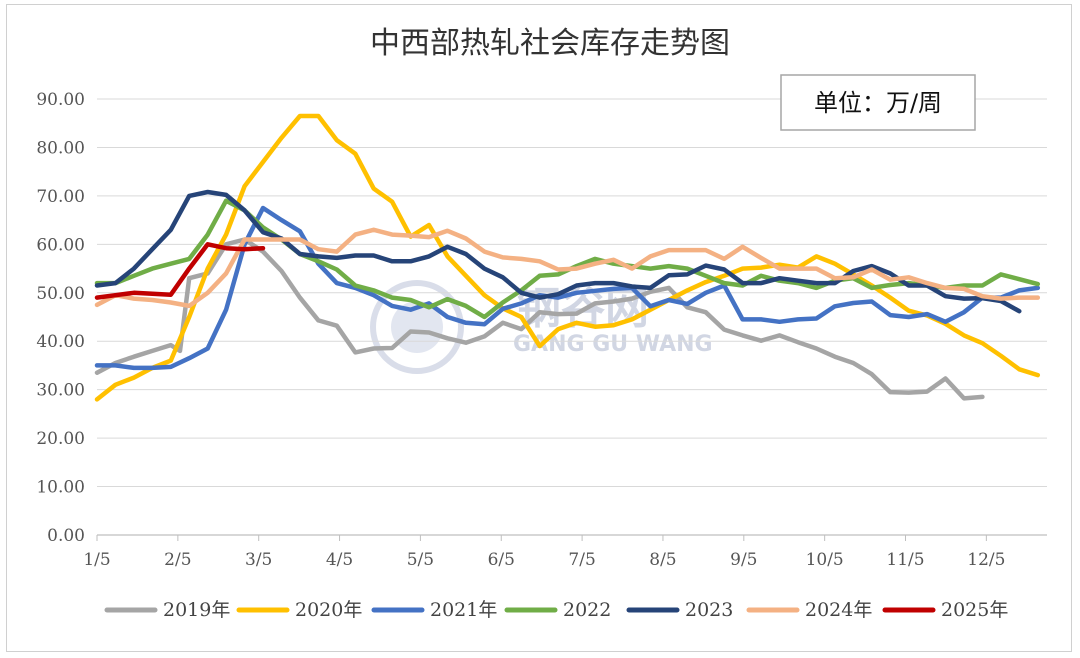  Describe the element at coordinates (60, 488) in the screenshot. I see `y-tick-label: 10.00` at that location.